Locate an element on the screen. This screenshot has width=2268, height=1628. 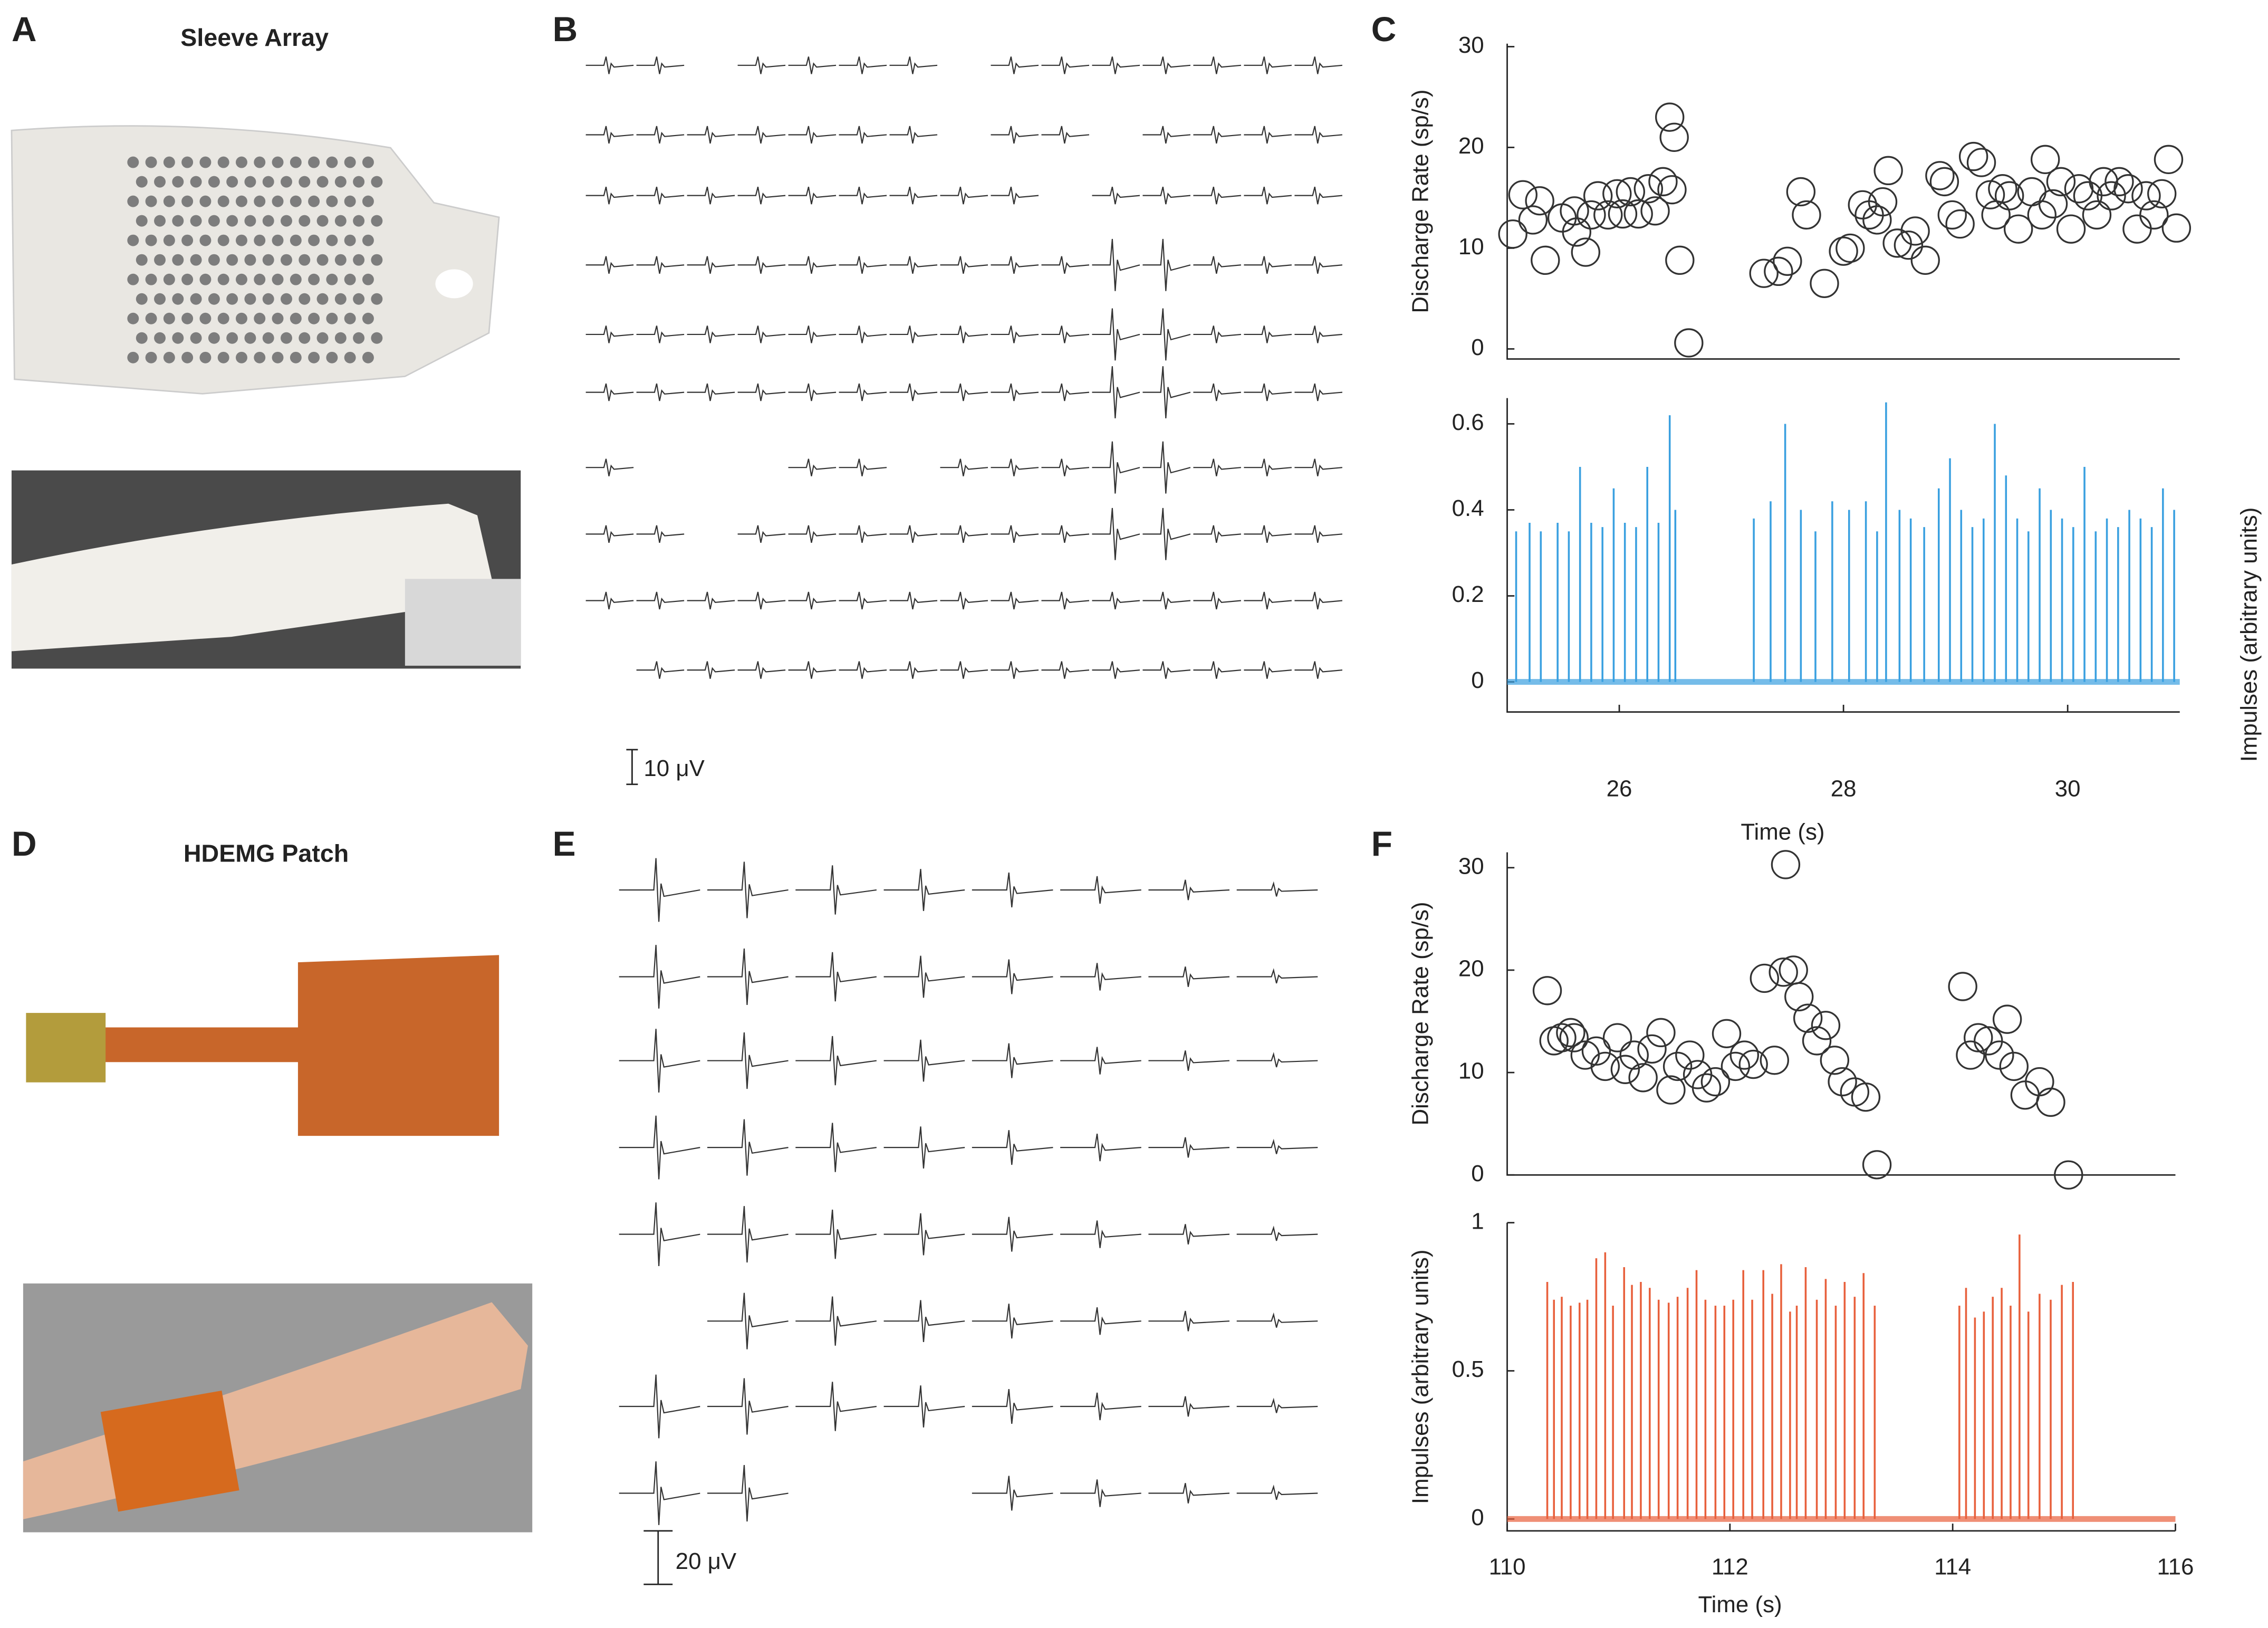
panel-letter: B is located at coordinates (565, 29).